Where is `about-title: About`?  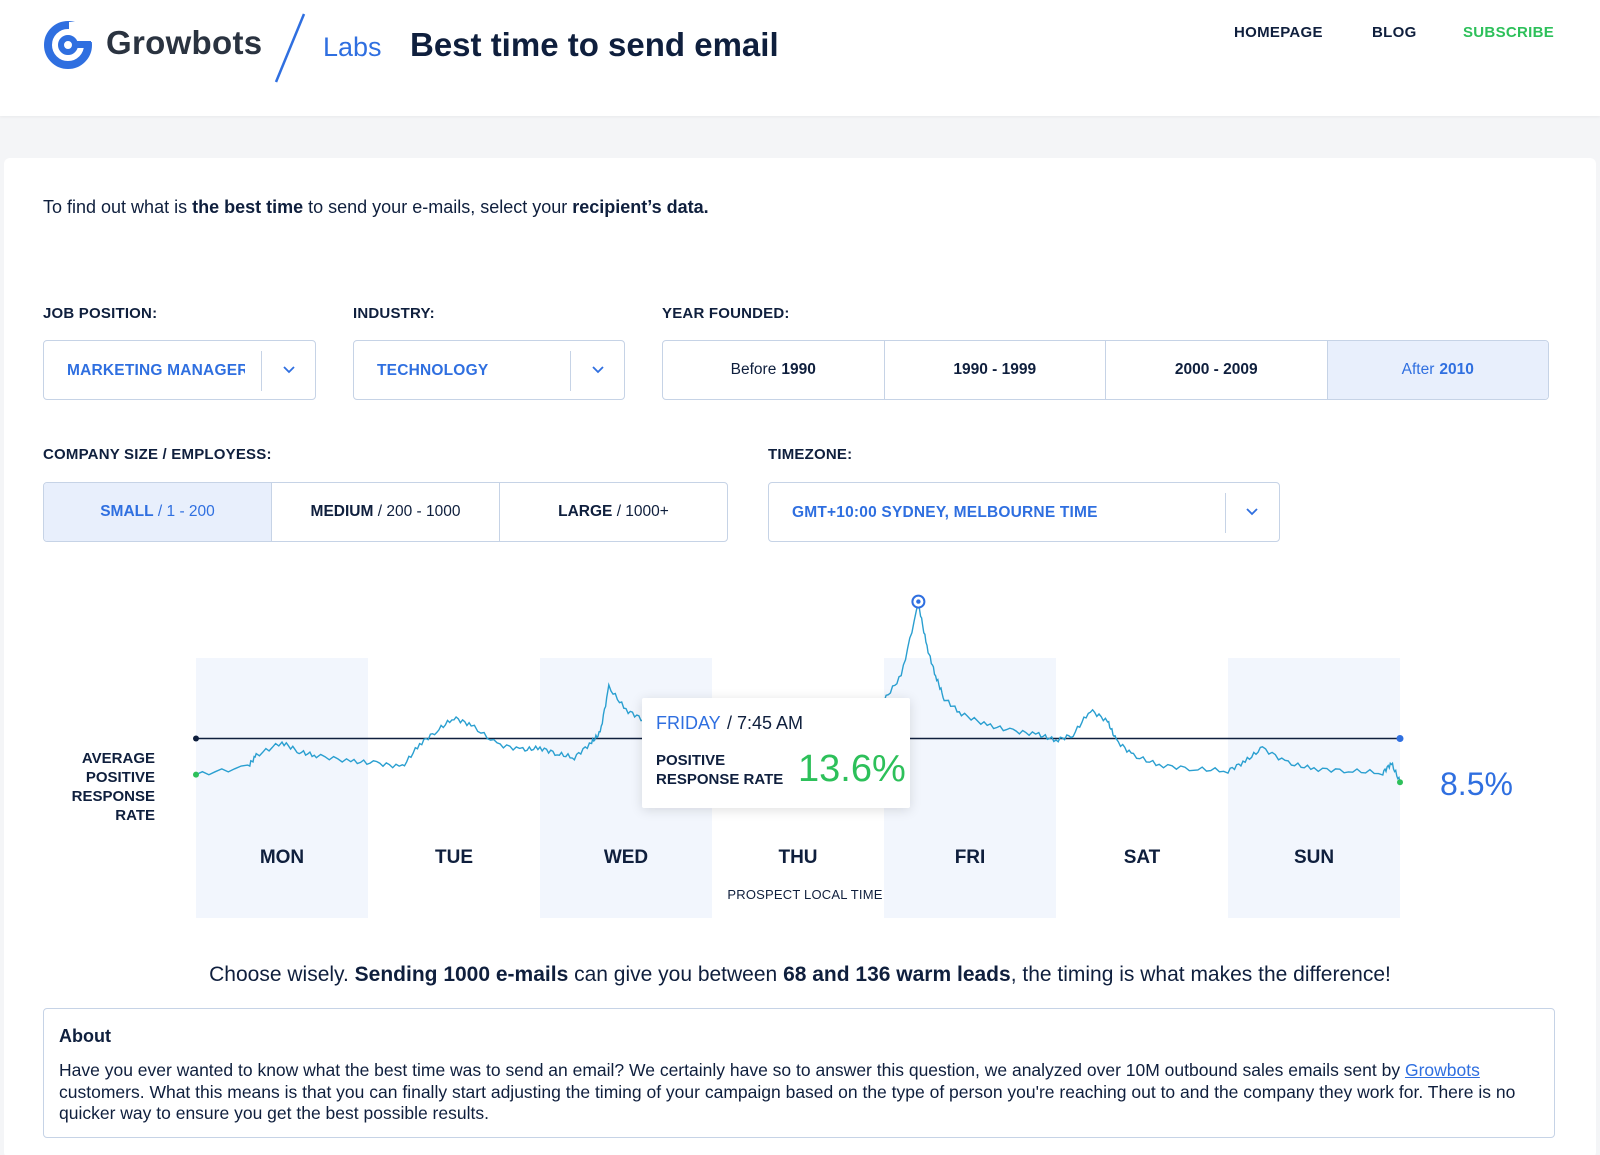 about-title: About is located at coordinates (85, 1036).